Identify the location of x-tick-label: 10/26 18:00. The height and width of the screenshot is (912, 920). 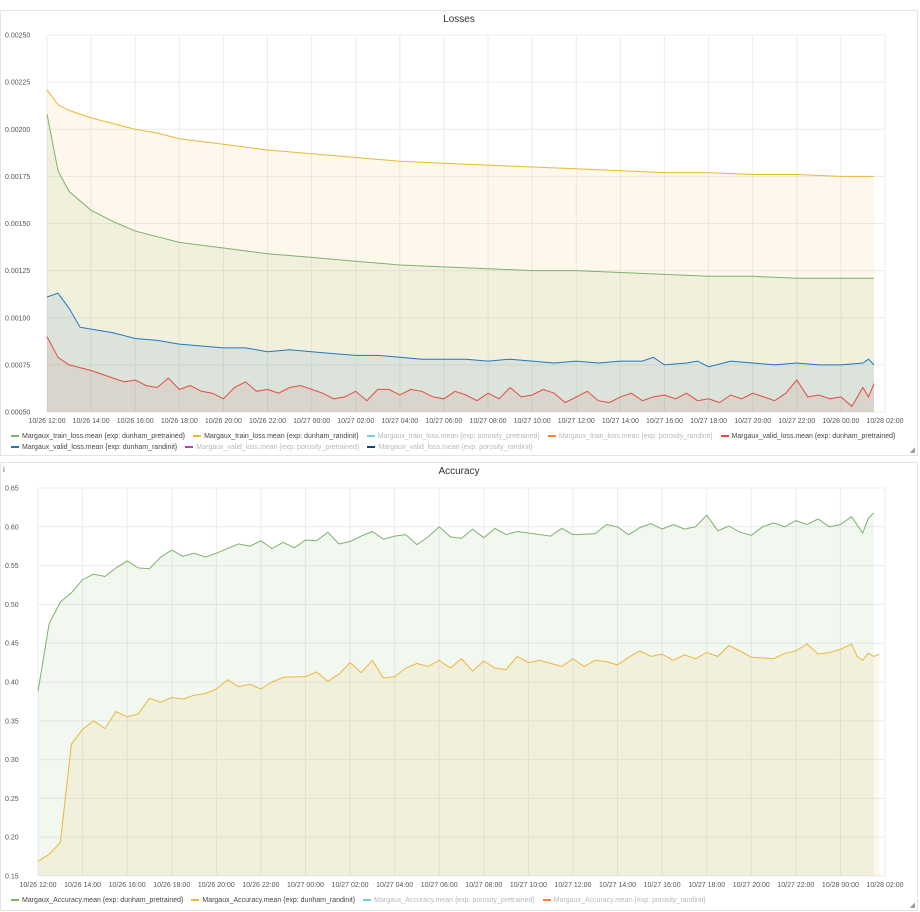
(179, 421).